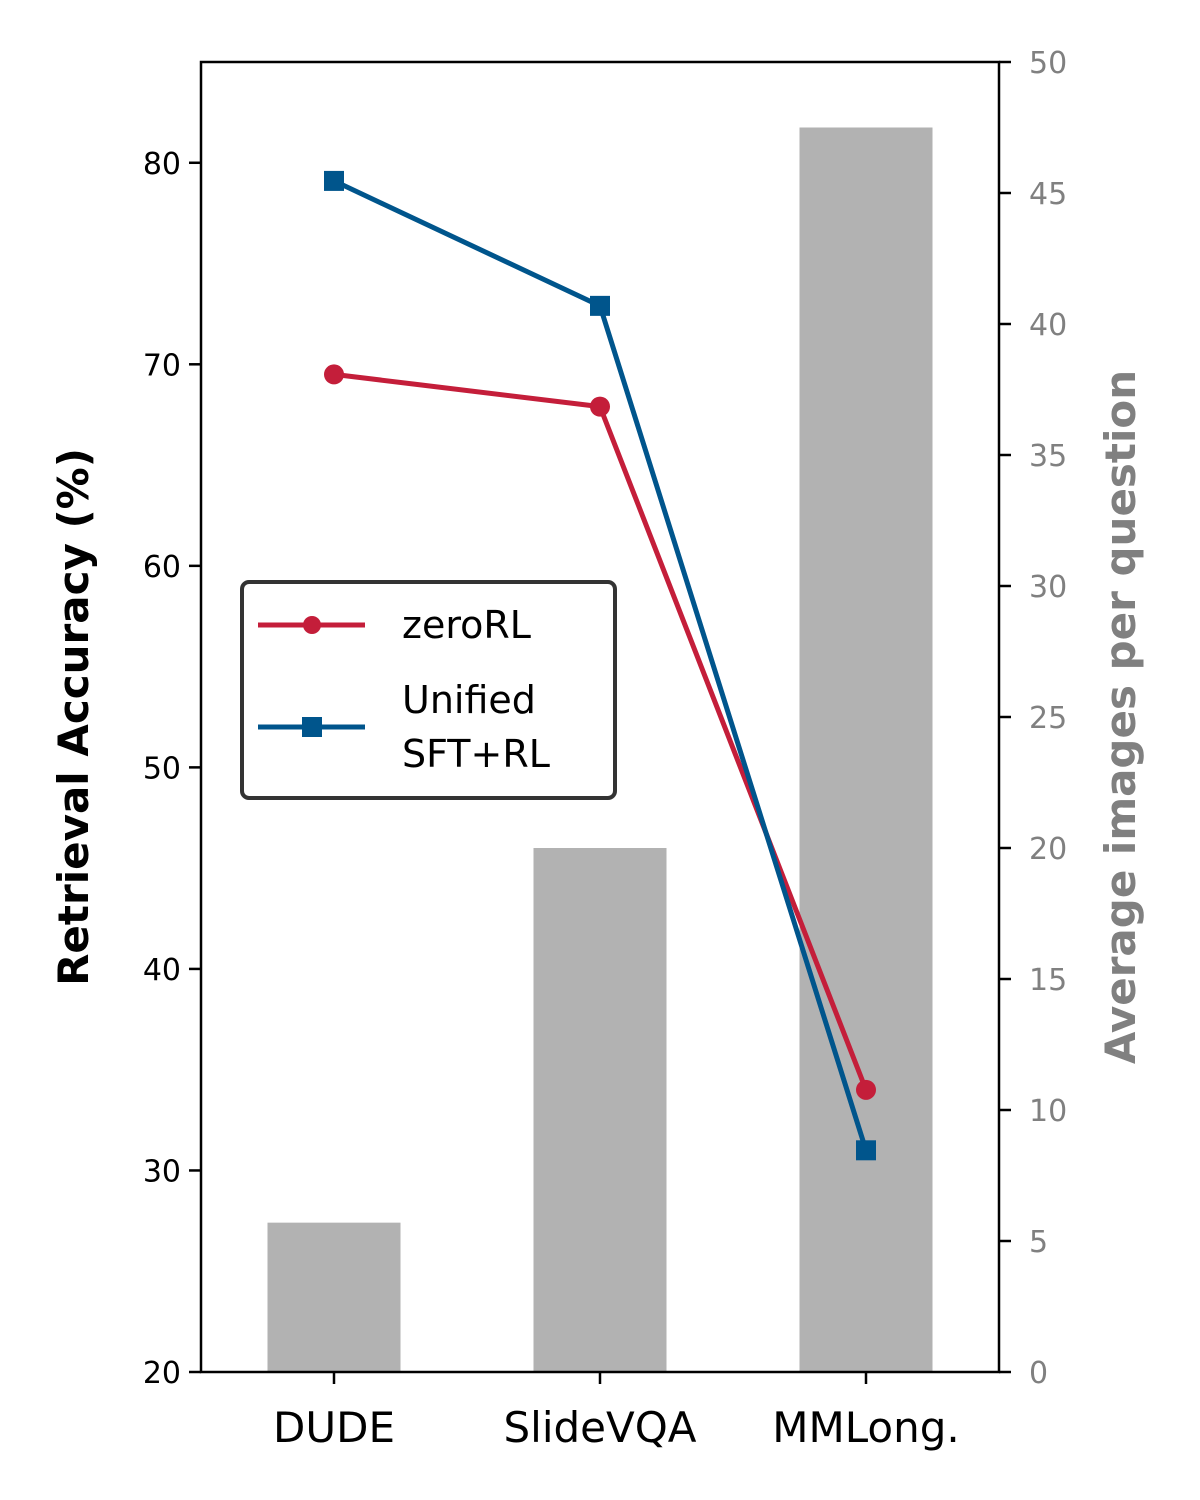 Image resolution: width=1200 pixels, height=1500 pixels. Describe the element at coordinates (334, 1427) in the screenshot. I see `x-tick-label-dude: DUDE` at that location.